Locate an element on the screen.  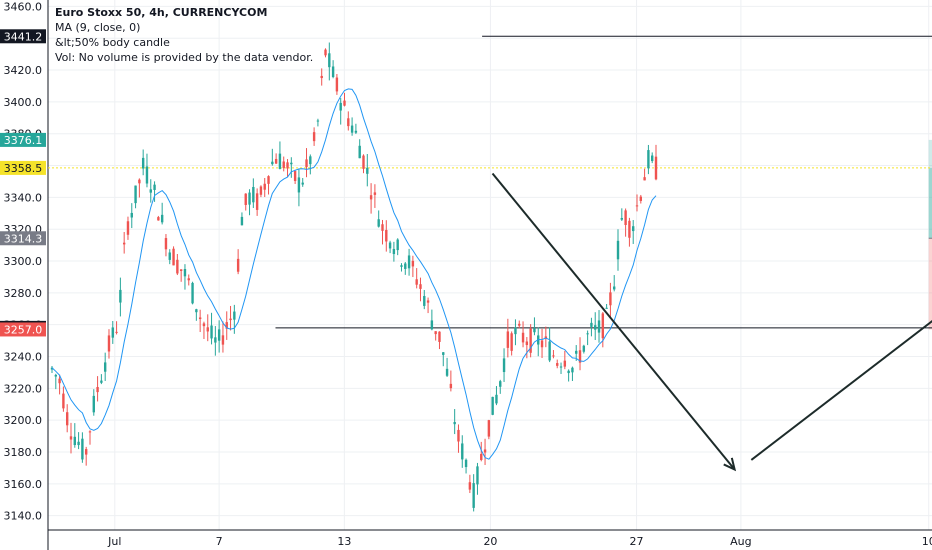
price-badge-label: 3314.3 is located at coordinates (23, 238).